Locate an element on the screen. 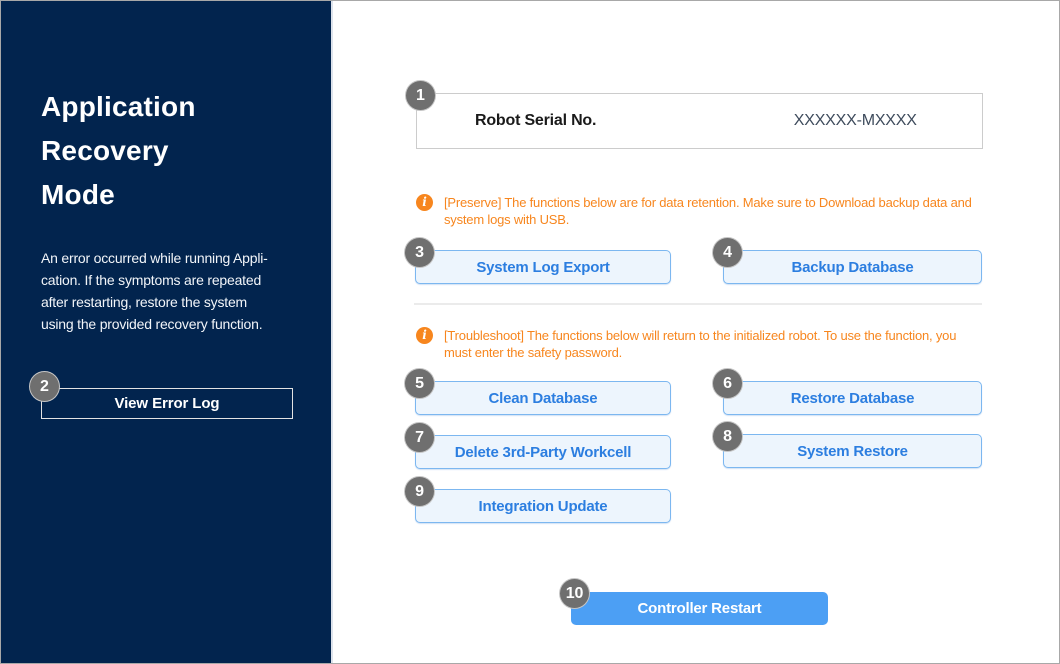 This screenshot has height=664, width=1060. delete-3rd-party-workcell-button: 7 Delete 3rd-Party Workcell is located at coordinates (537, 445).